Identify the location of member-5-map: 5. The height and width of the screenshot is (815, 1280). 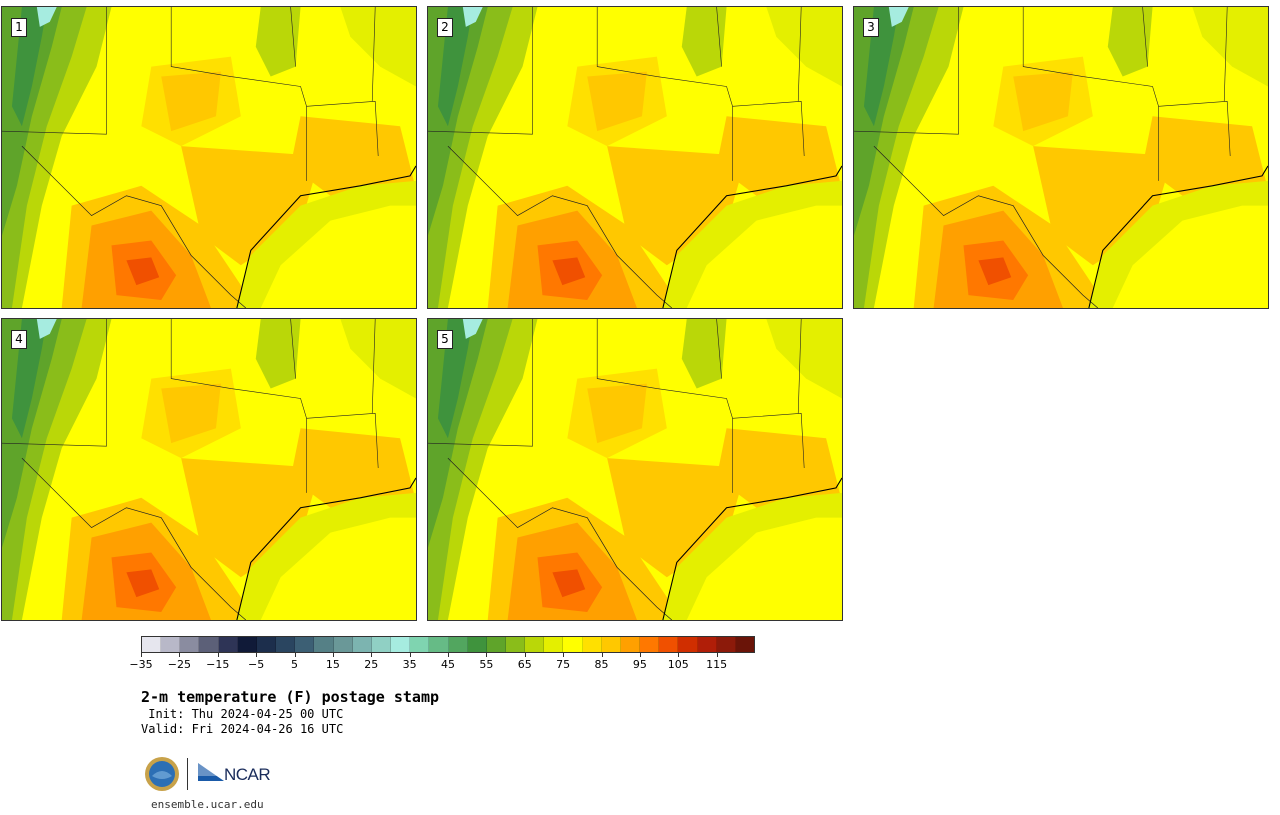
(635, 469).